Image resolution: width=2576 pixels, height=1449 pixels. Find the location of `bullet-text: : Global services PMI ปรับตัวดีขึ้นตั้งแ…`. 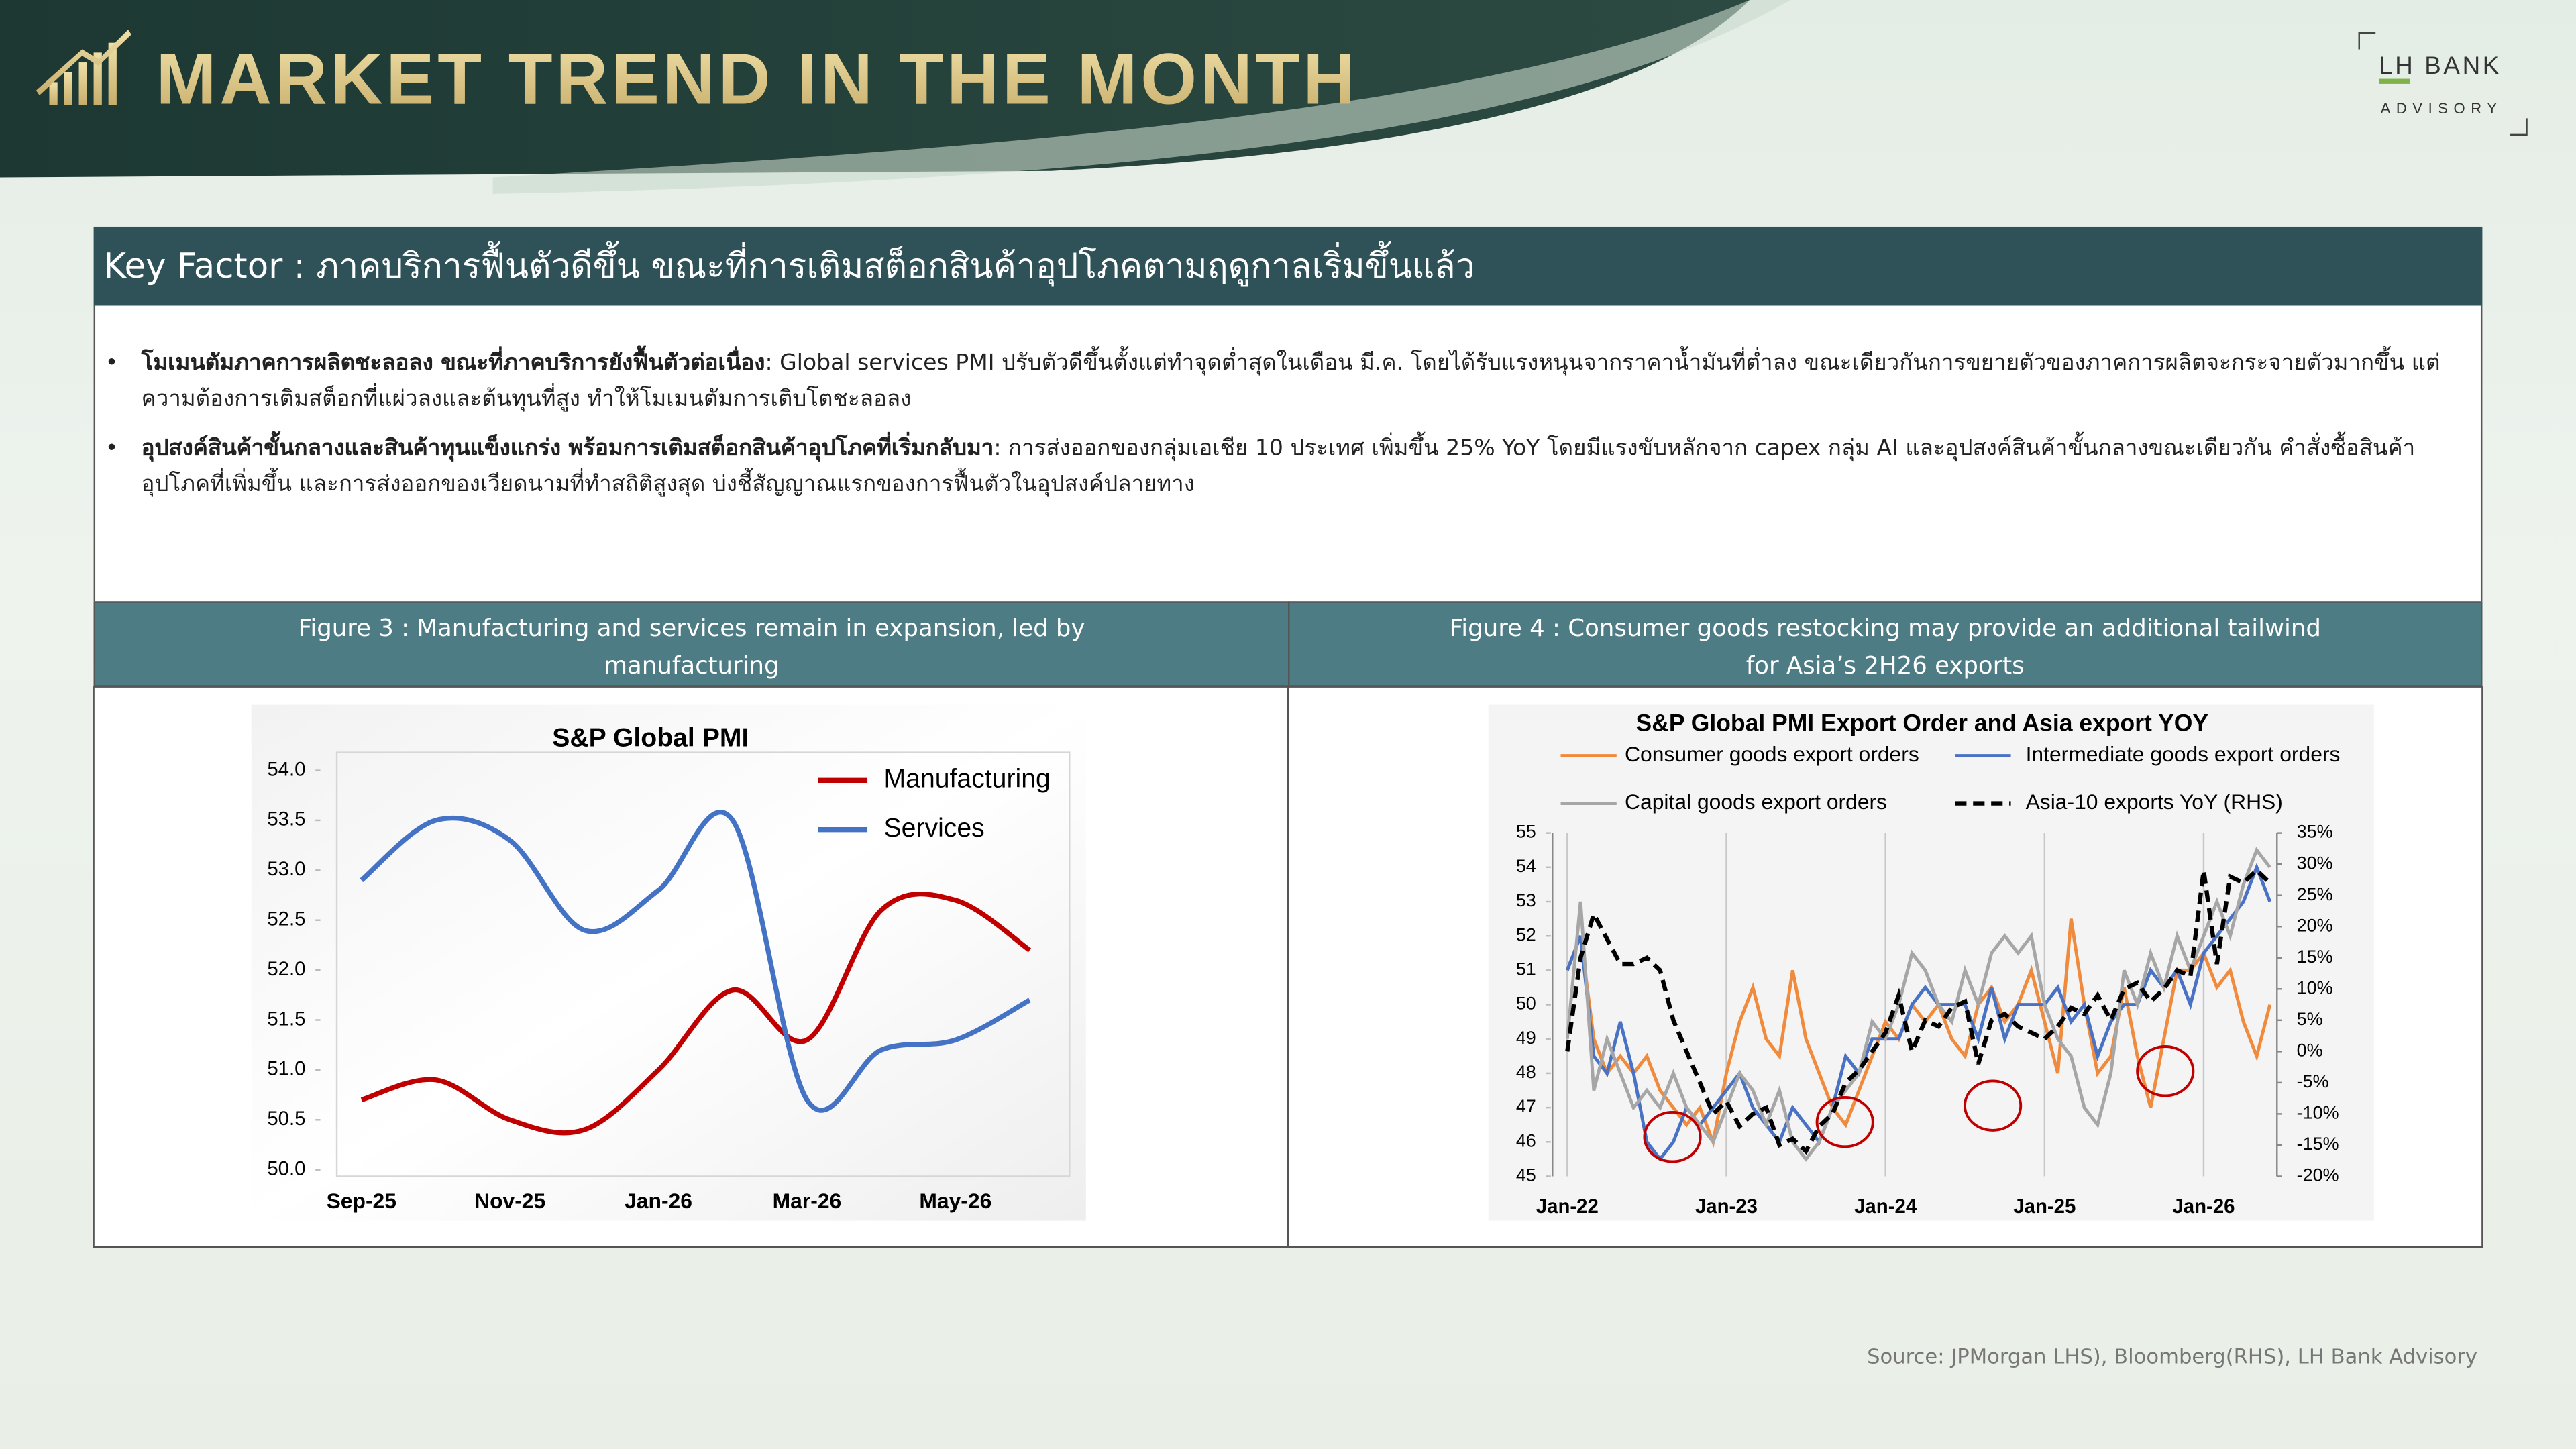

bullet-text: : Global services PMI ปรับตัวดีขึ้นตั้งแ… is located at coordinates (1290, 381).